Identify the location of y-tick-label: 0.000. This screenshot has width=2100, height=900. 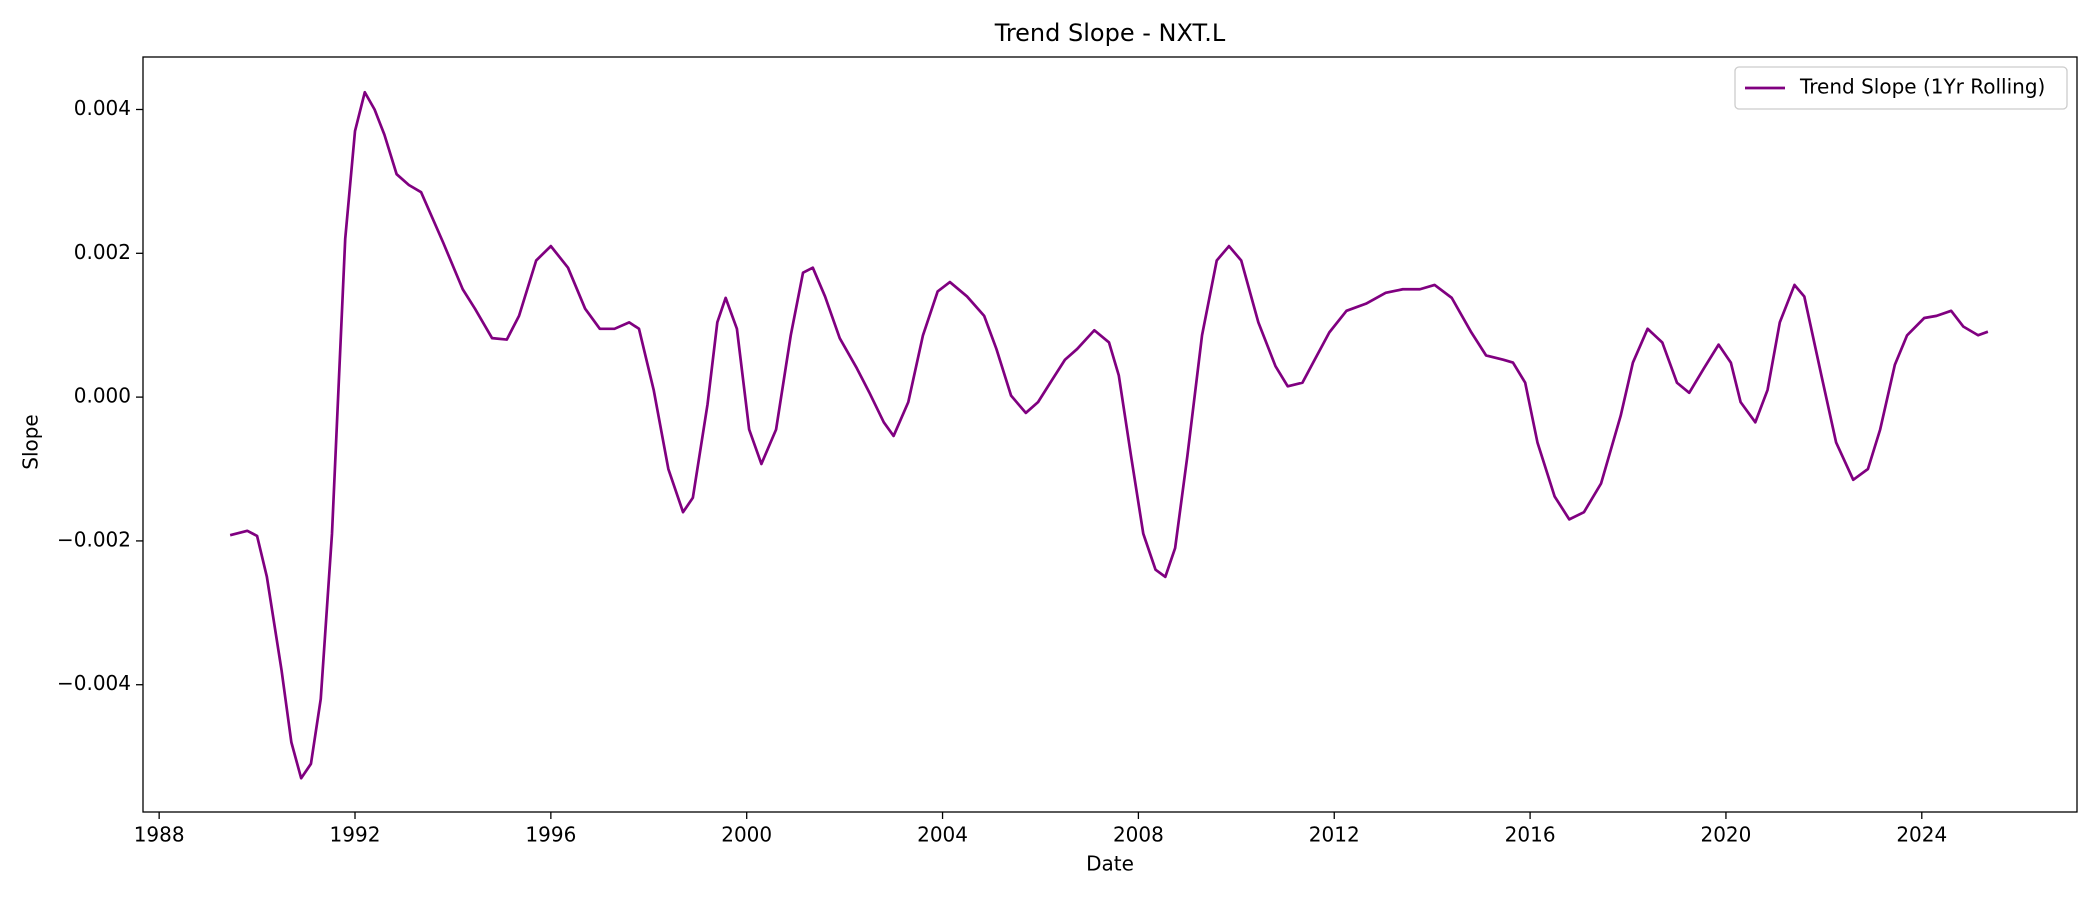
(102, 396).